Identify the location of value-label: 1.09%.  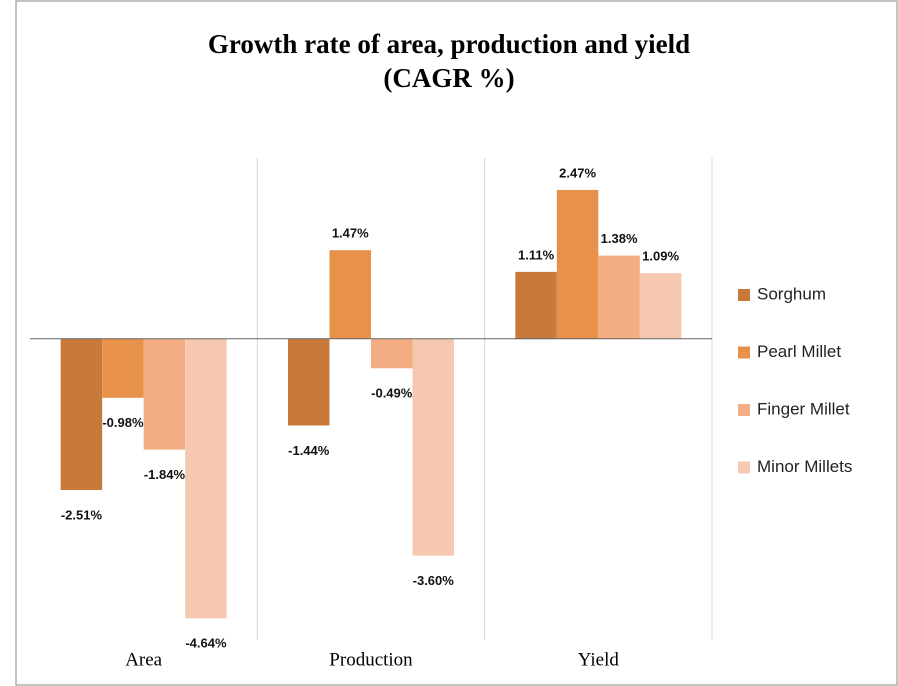
(660, 256).